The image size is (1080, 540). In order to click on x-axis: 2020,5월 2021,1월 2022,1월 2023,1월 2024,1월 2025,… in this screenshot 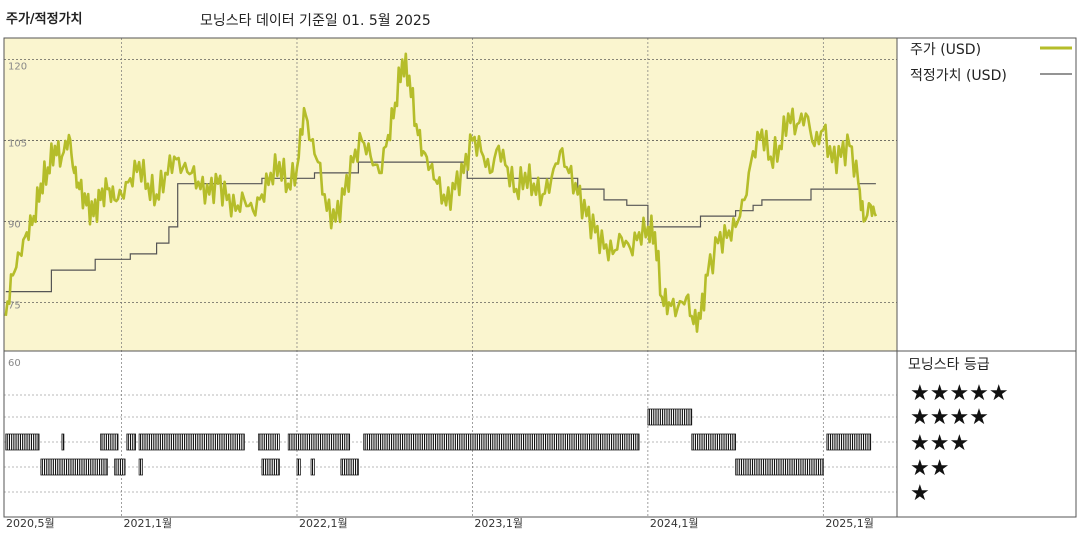, I will do `click(440, 523)`.